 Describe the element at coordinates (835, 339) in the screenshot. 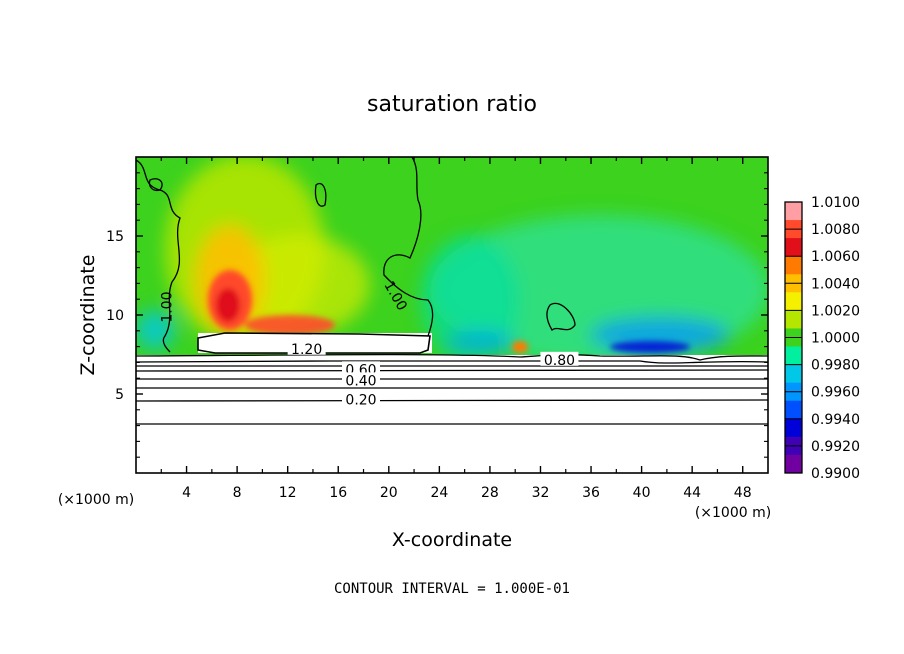

I see `colorbar-label: 1.0000` at that location.